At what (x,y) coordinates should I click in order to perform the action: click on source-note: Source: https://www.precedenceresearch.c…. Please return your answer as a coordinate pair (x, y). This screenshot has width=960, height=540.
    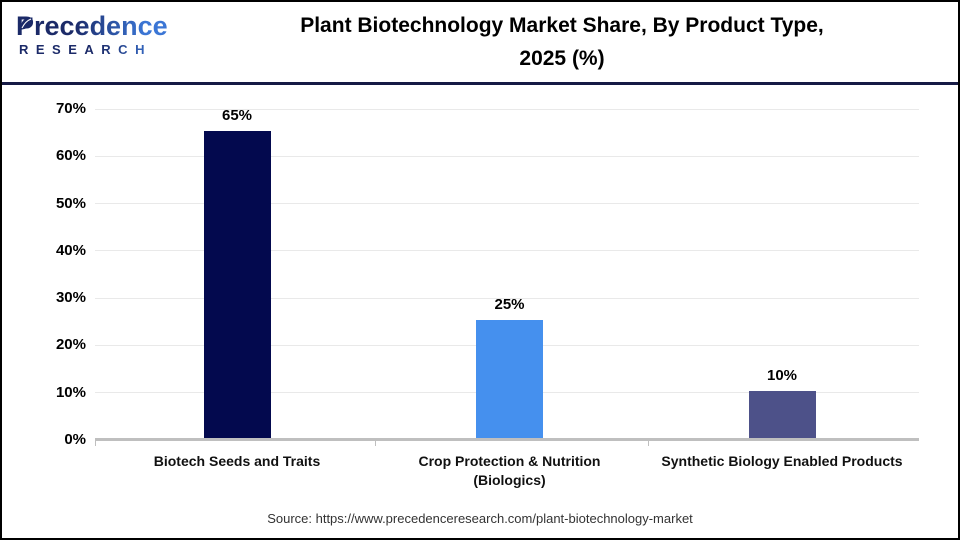
    Looking at the image, I should click on (480, 518).